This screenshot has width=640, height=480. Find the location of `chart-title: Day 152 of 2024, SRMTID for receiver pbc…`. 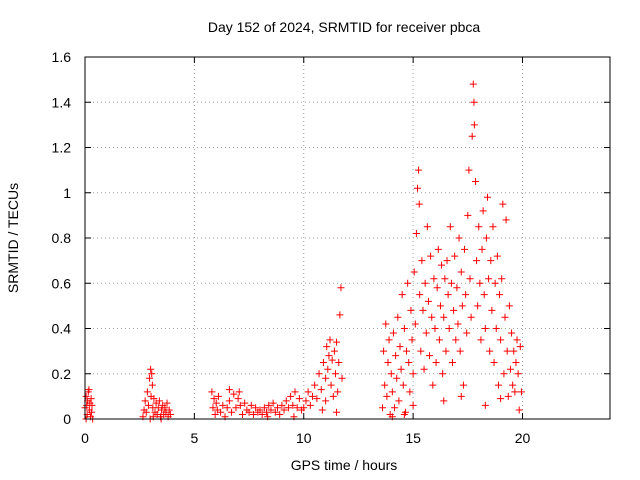

chart-title: Day 152 of 2024, SRMTID for receiver pbc… is located at coordinates (344, 27).